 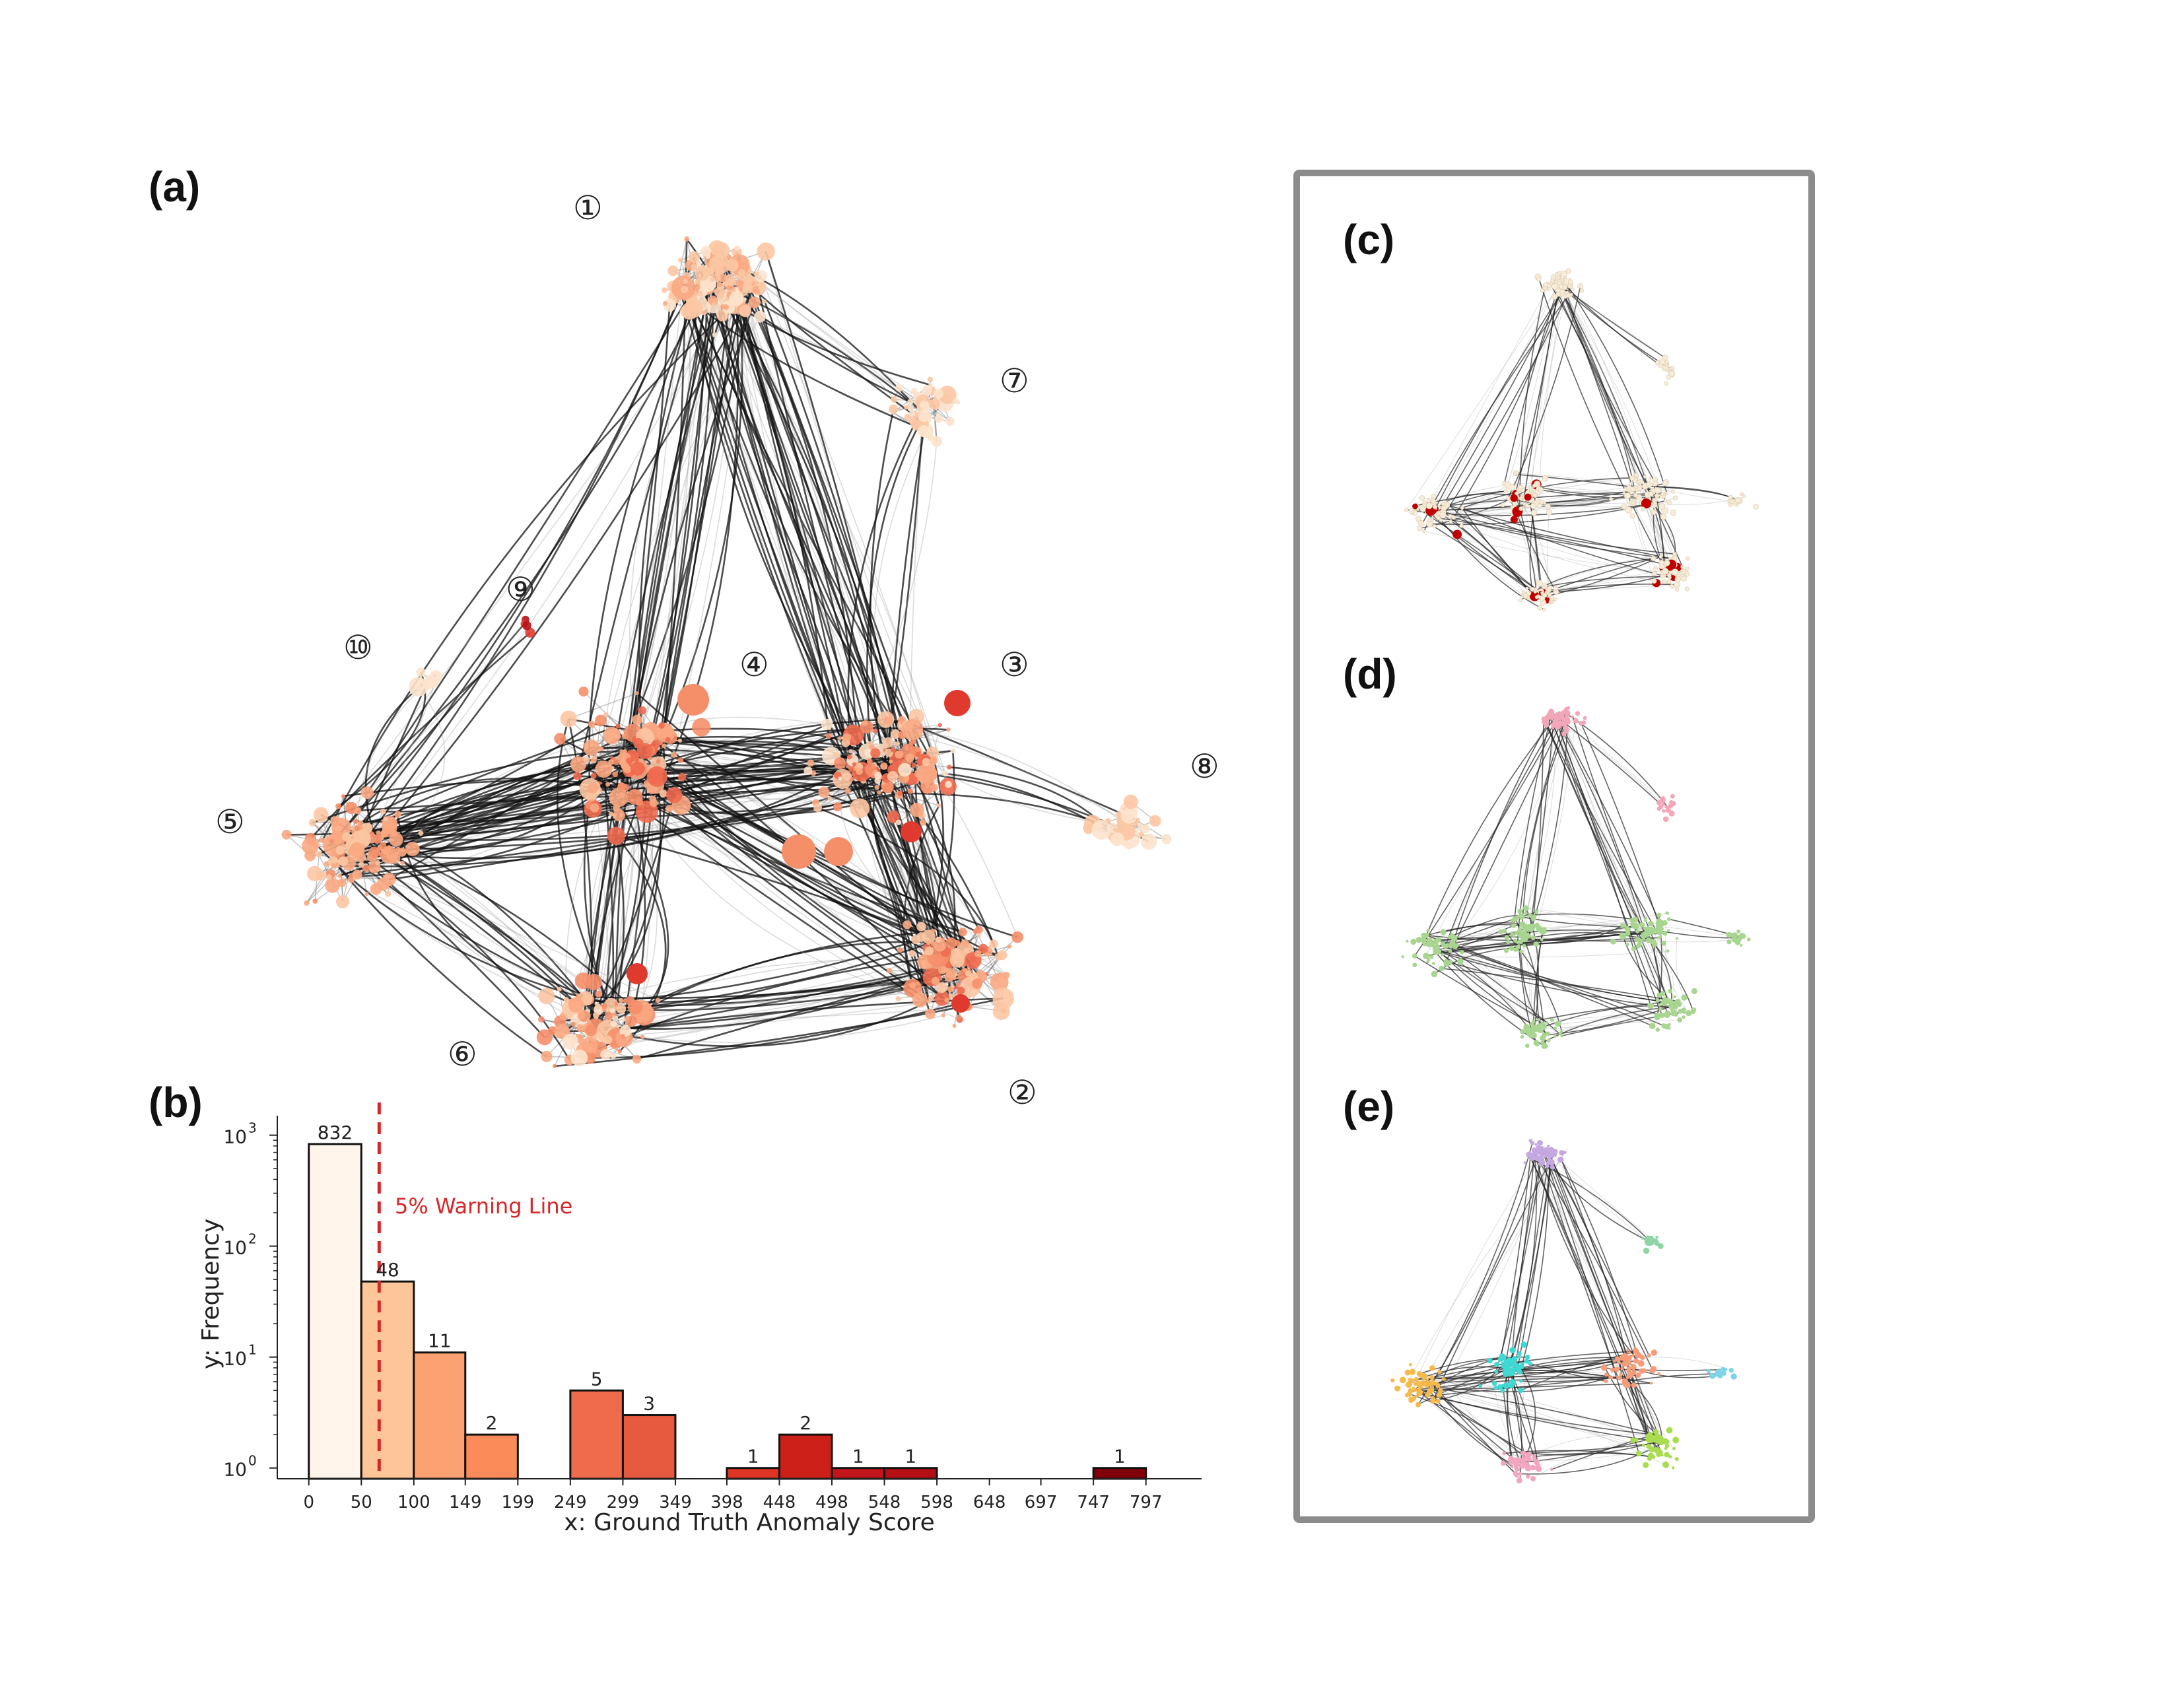 What do you see at coordinates (1041, 1503) in the screenshot?
I see `x-tick-label: 697` at bounding box center [1041, 1503].